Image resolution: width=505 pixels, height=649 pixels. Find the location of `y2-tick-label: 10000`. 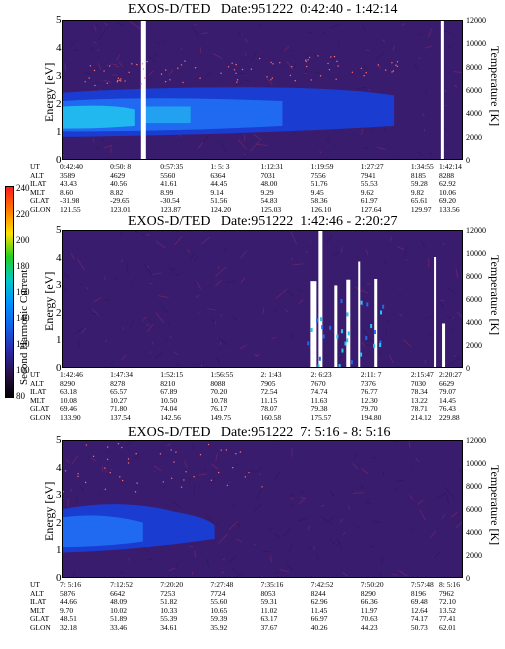

y2-tick-label: 10000 is located at coordinates (476, 253).